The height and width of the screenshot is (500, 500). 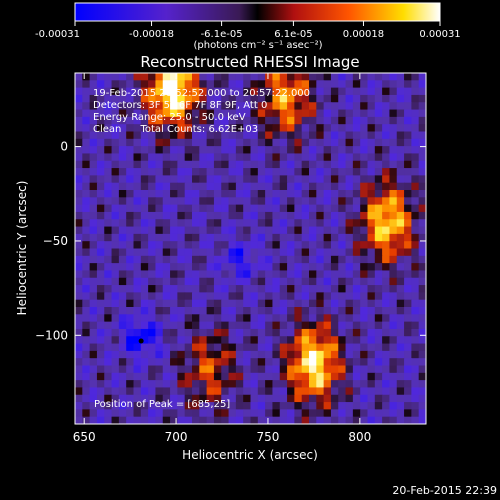 I want to click on y-axis-label: Heliocentric Y (arcsec), so click(x=22, y=248).